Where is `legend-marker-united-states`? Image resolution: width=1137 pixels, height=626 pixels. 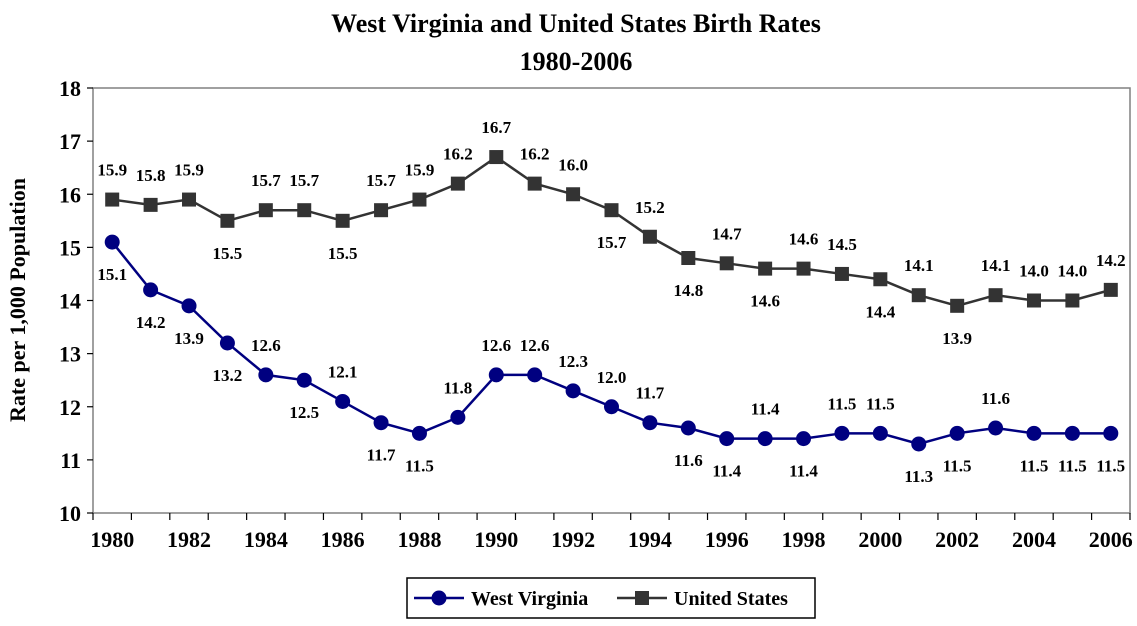
legend-marker-united-states is located at coordinates (642, 598).